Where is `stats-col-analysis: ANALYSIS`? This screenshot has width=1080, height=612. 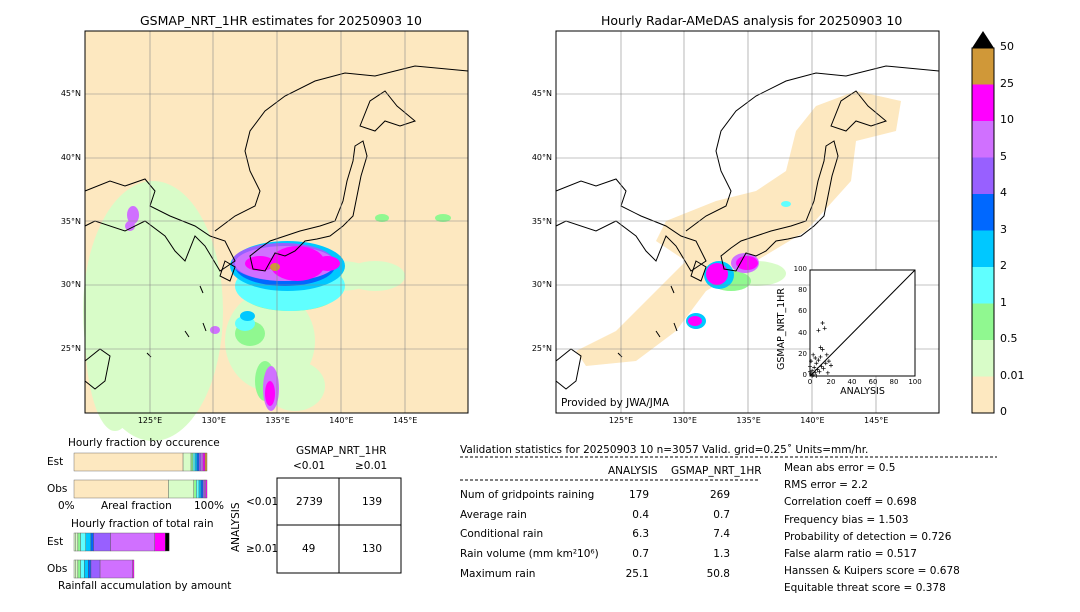 stats-col-analysis: ANALYSIS is located at coordinates (633, 471).